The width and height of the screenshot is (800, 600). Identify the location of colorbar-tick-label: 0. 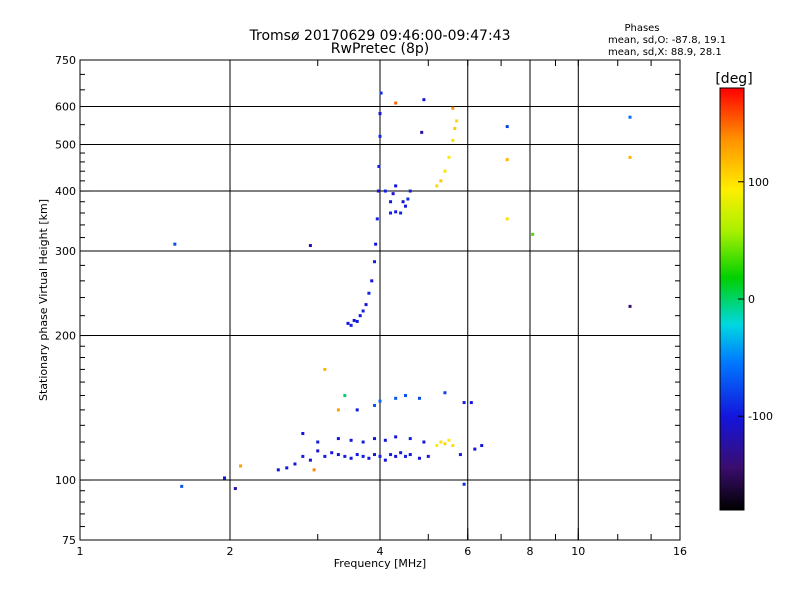
(751, 299).